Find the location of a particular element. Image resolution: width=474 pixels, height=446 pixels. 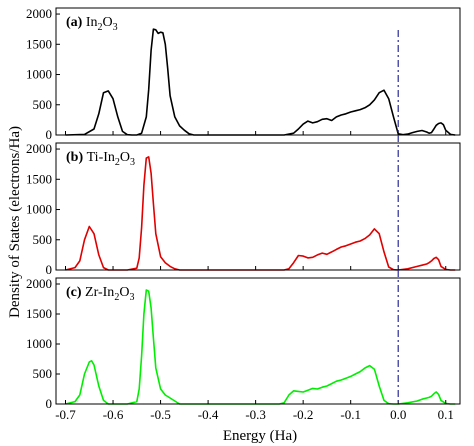

panel-label-1: (a) In2O3 is located at coordinates (92, 24).